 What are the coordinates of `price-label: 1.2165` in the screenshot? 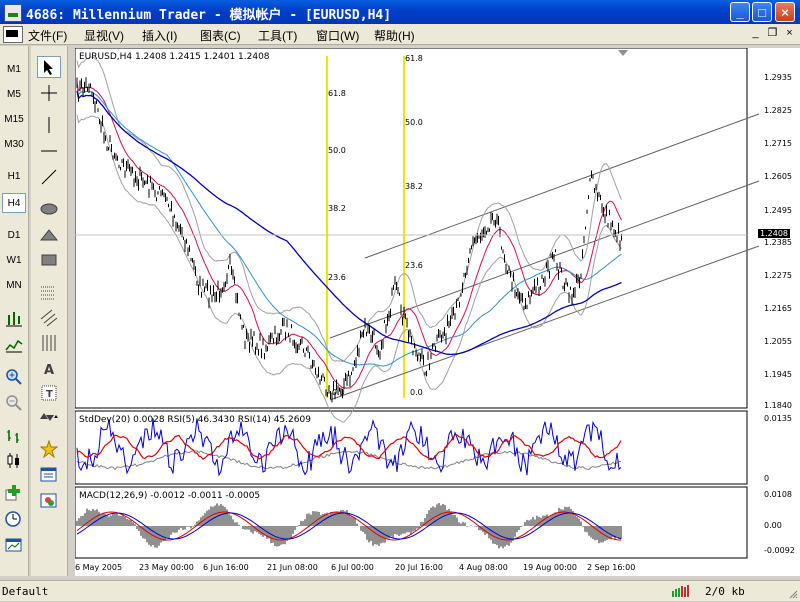 It's located at (778, 308).